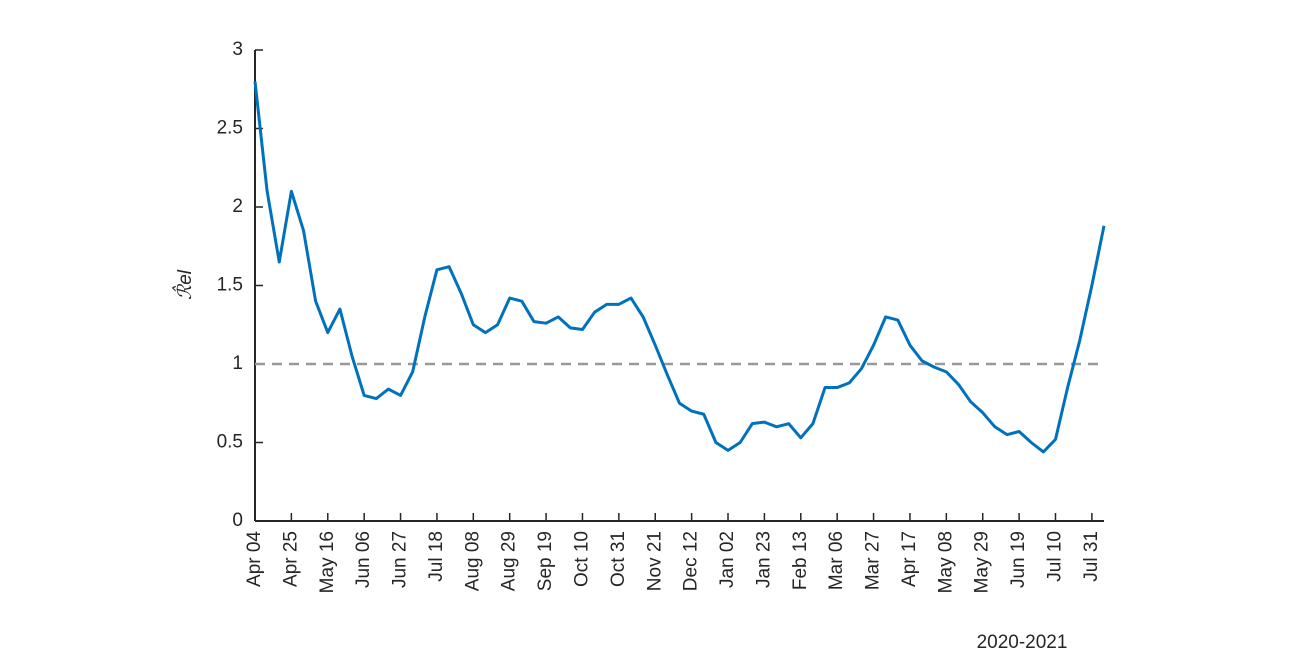 The width and height of the screenshot is (1313, 661). Describe the element at coordinates (1055, 556) in the screenshot. I see `x-tick-label: Jul 10` at that location.